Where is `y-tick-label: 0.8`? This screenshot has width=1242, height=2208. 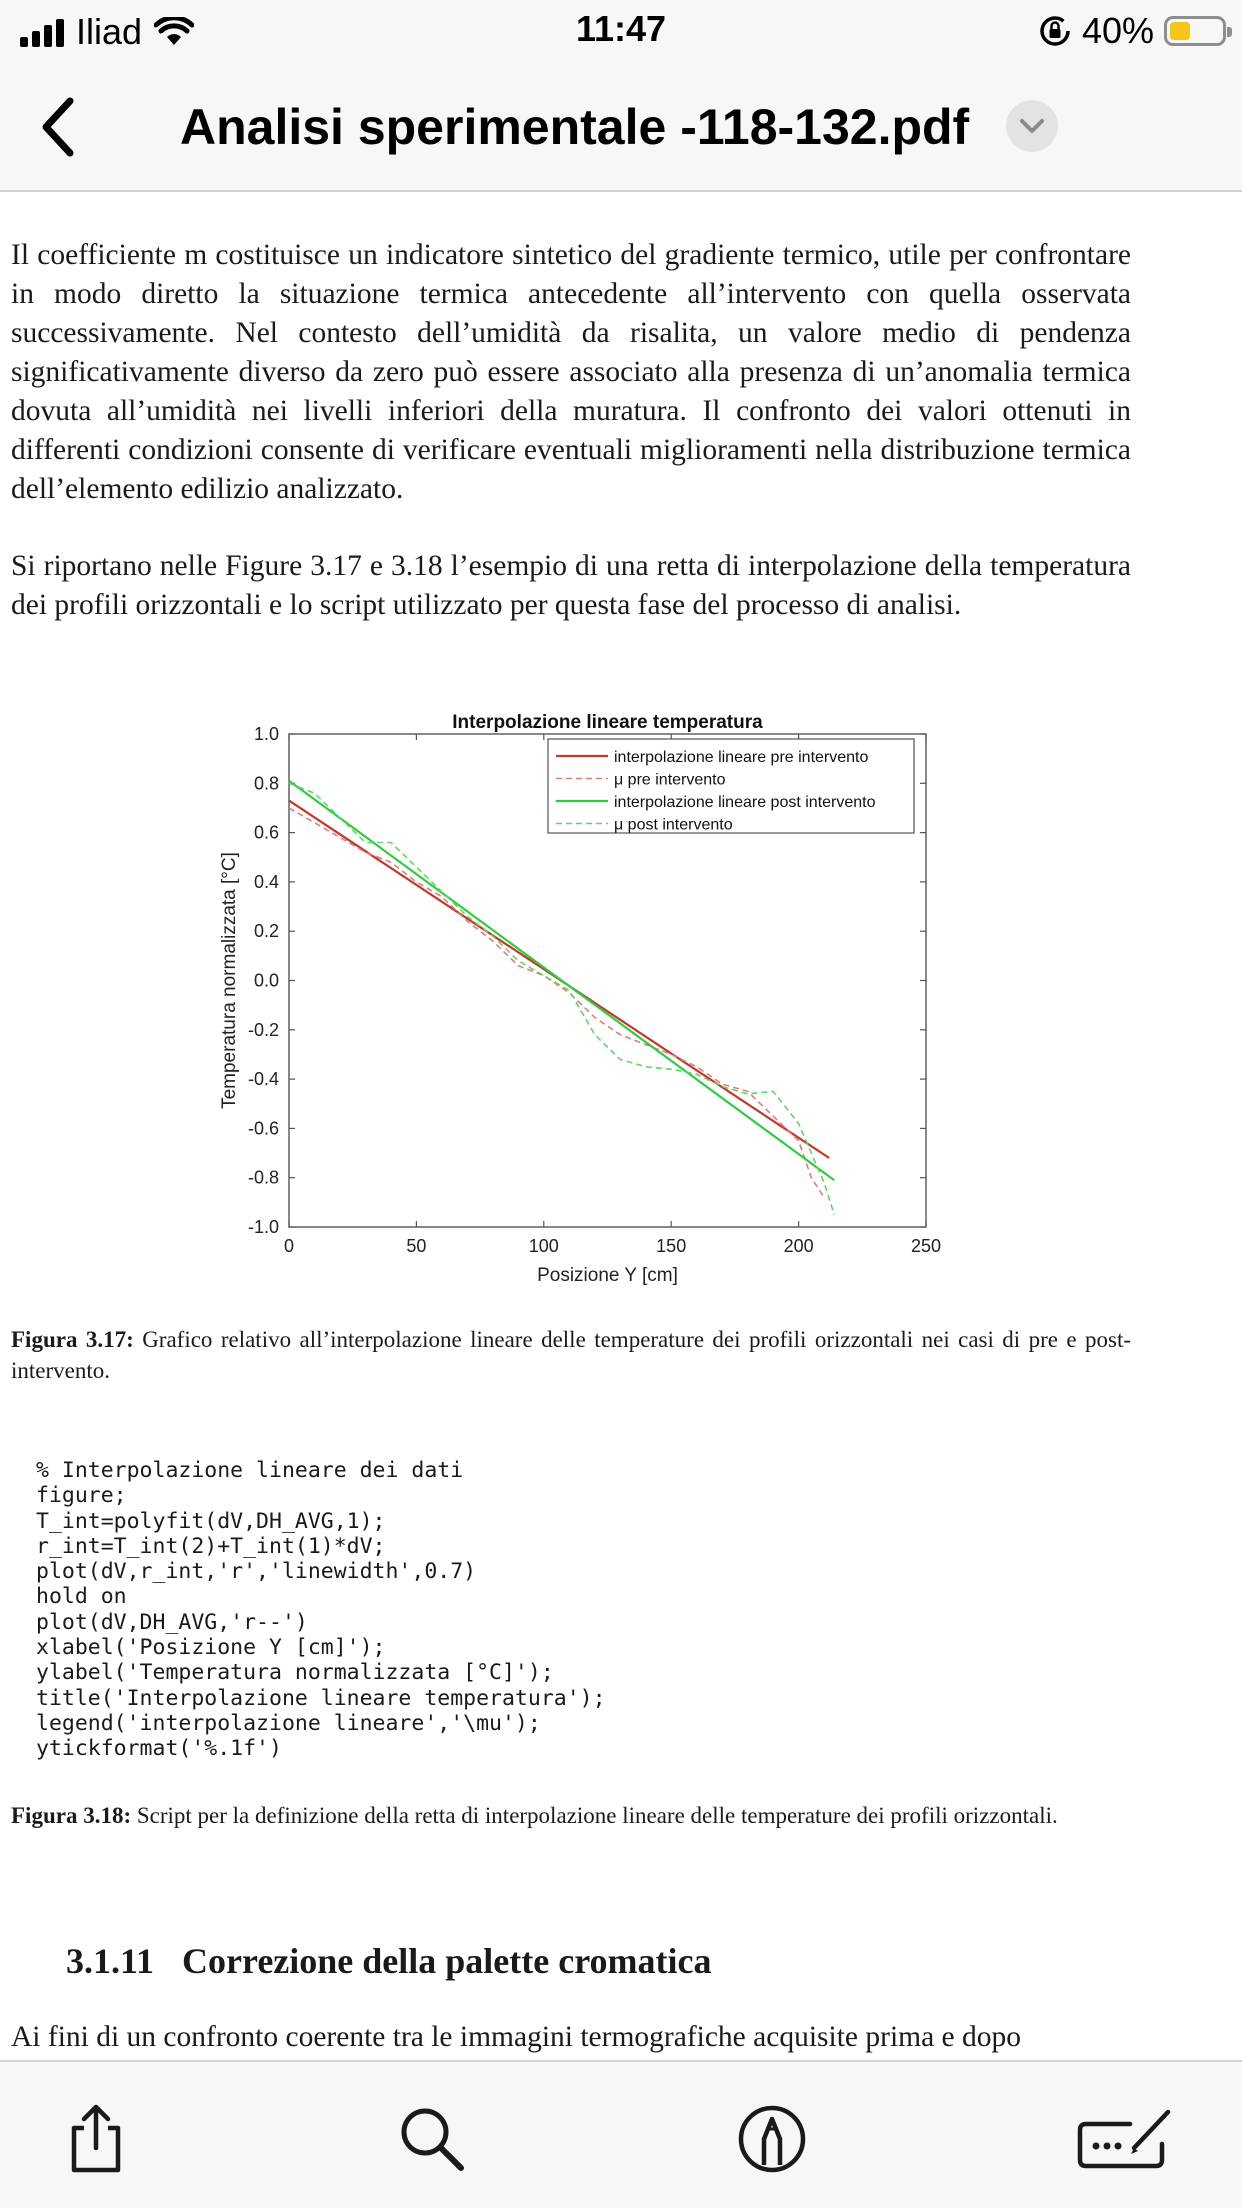
y-tick-label: 0.8 is located at coordinates (266, 783).